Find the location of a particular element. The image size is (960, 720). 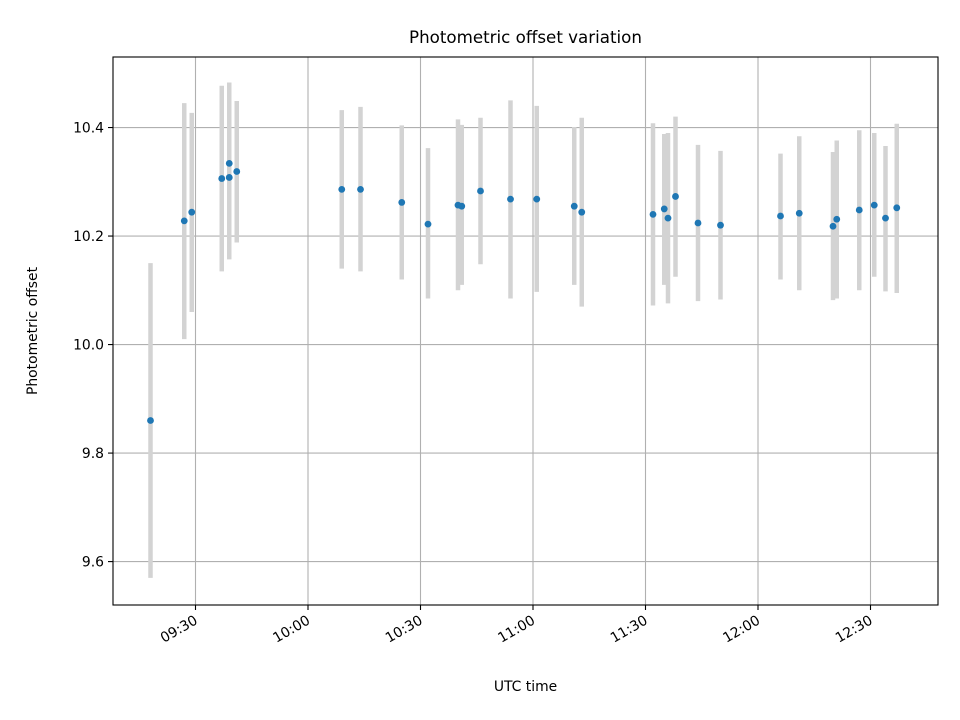

y-tick-label: 10.2 is located at coordinates (88, 237).